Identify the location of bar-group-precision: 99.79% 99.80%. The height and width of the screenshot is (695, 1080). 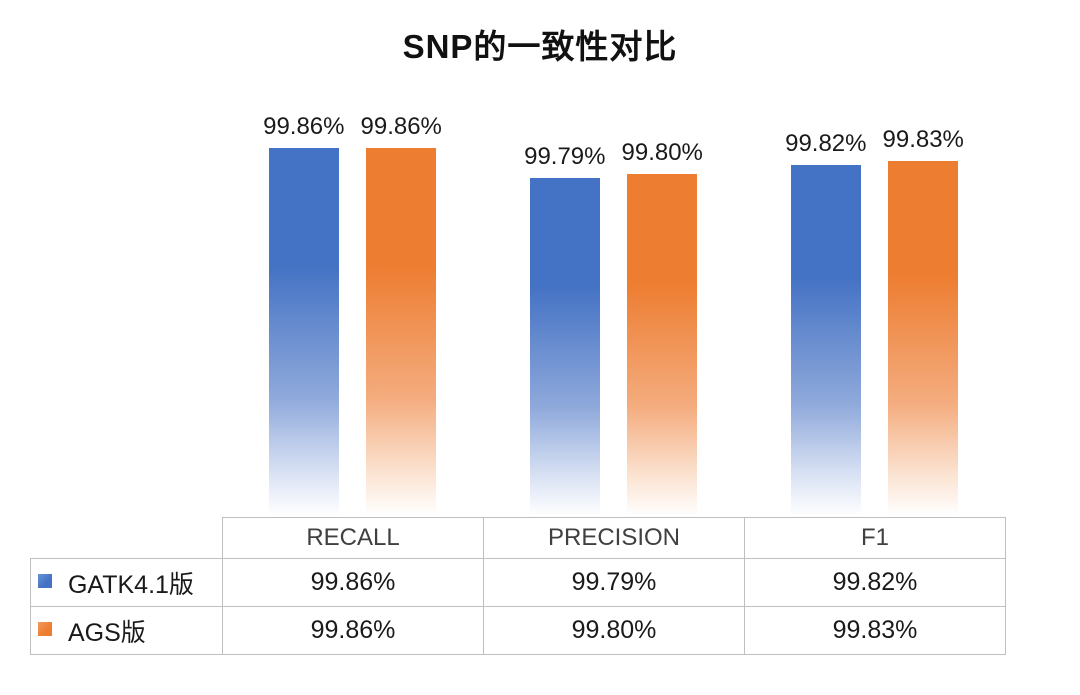
(613, 302).